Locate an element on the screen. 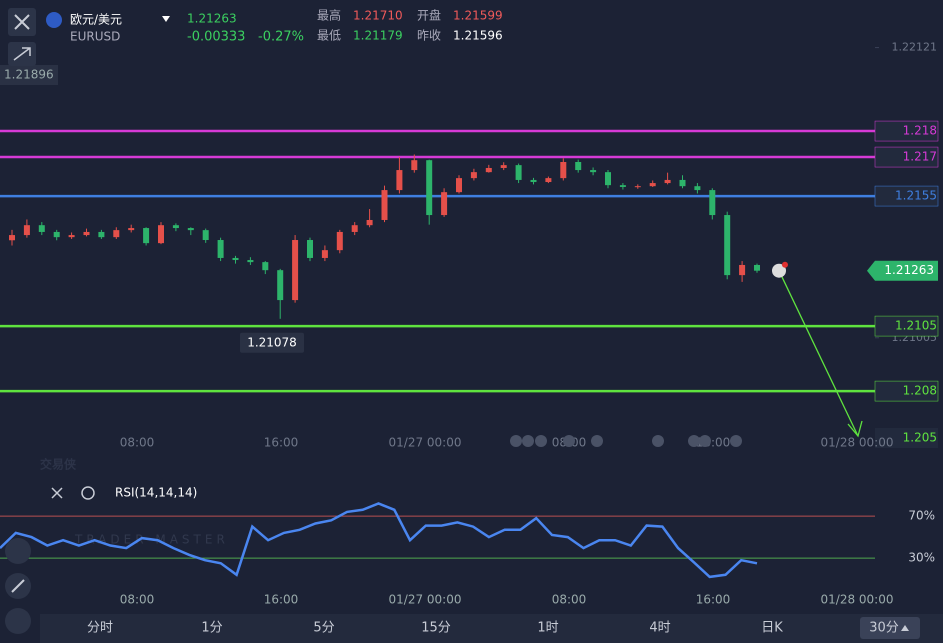  info-marker is located at coordinates (779, 270).